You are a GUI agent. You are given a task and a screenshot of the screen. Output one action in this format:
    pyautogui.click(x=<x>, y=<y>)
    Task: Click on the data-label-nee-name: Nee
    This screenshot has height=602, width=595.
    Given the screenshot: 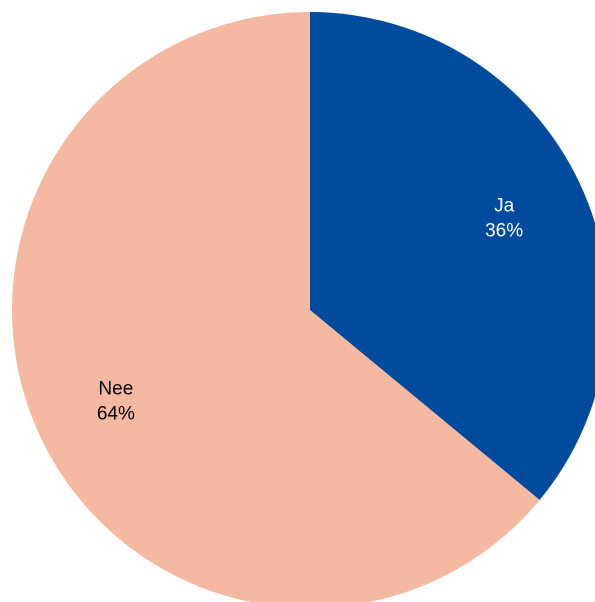 What is the action you would take?
    pyautogui.click(x=115, y=388)
    